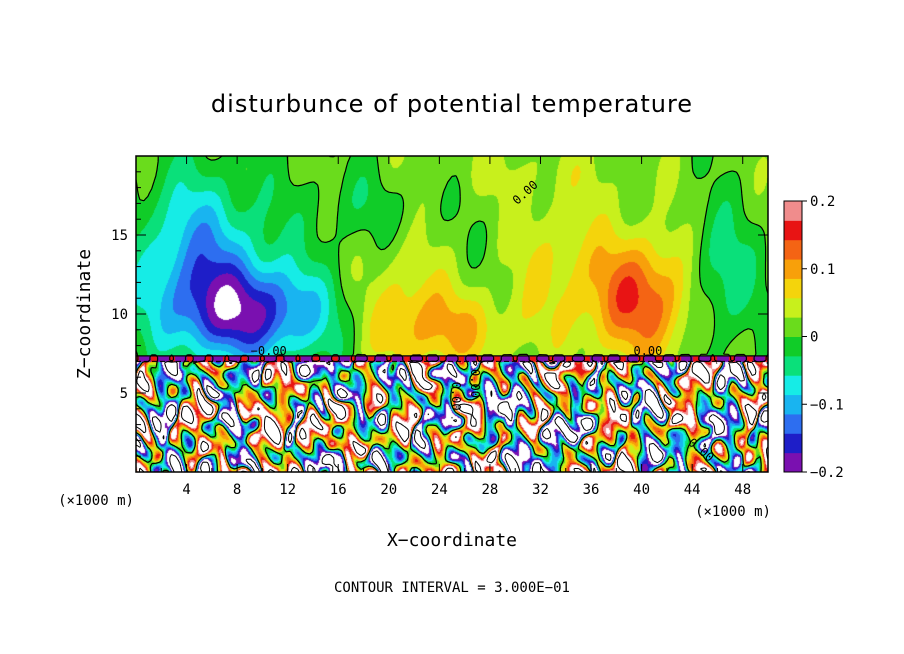  I want to click on contour-positive, so click(452, 417).